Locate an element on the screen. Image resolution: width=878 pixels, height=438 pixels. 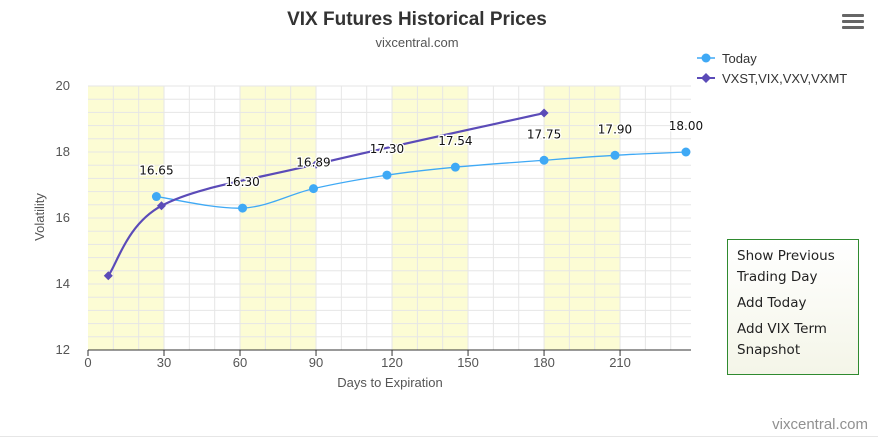
show-previous-trading-day-button: Show Previous Trading Day is located at coordinates (786, 266).